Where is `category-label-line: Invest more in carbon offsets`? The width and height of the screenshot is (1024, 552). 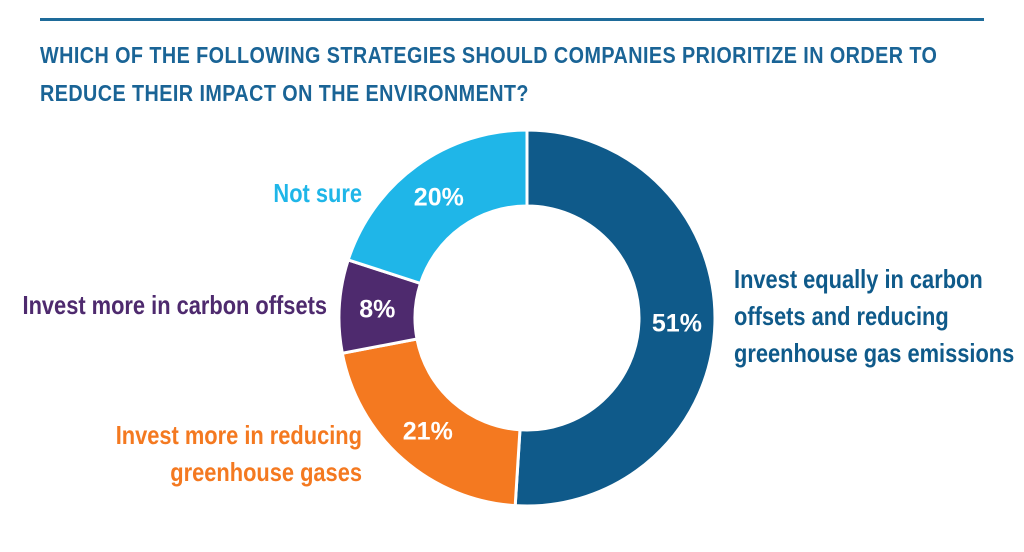 category-label-line: Invest more in carbon offsets is located at coordinates (175, 305).